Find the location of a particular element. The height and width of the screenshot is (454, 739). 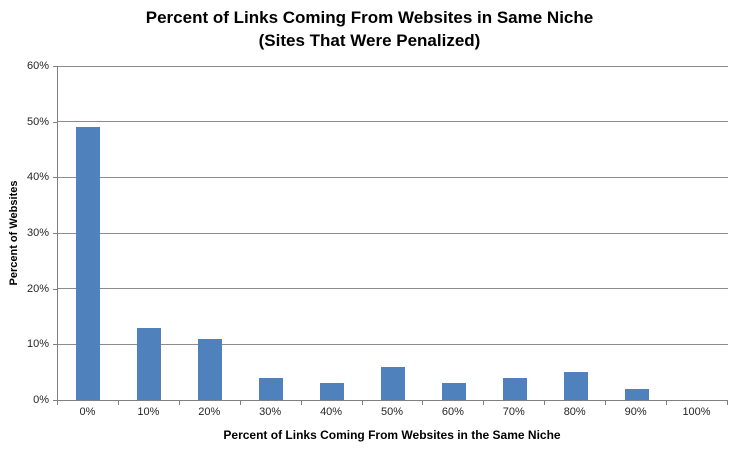

chart-title-line2: (Sites That Were Penalized) is located at coordinates (369, 40).